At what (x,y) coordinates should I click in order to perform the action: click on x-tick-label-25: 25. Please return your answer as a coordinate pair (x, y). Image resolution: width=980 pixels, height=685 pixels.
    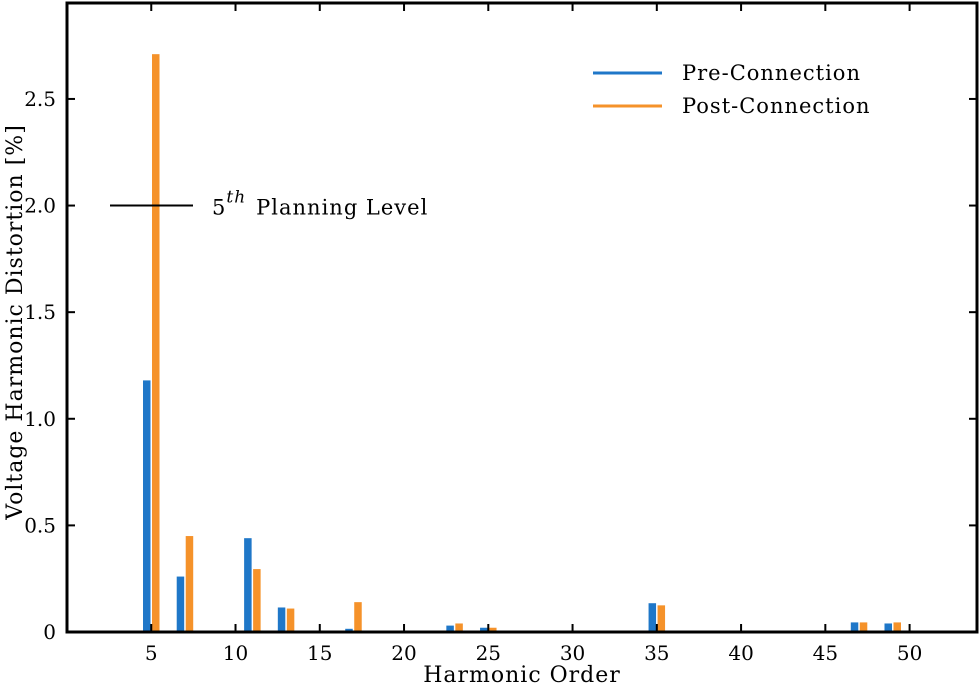
    Looking at the image, I should click on (488, 653).